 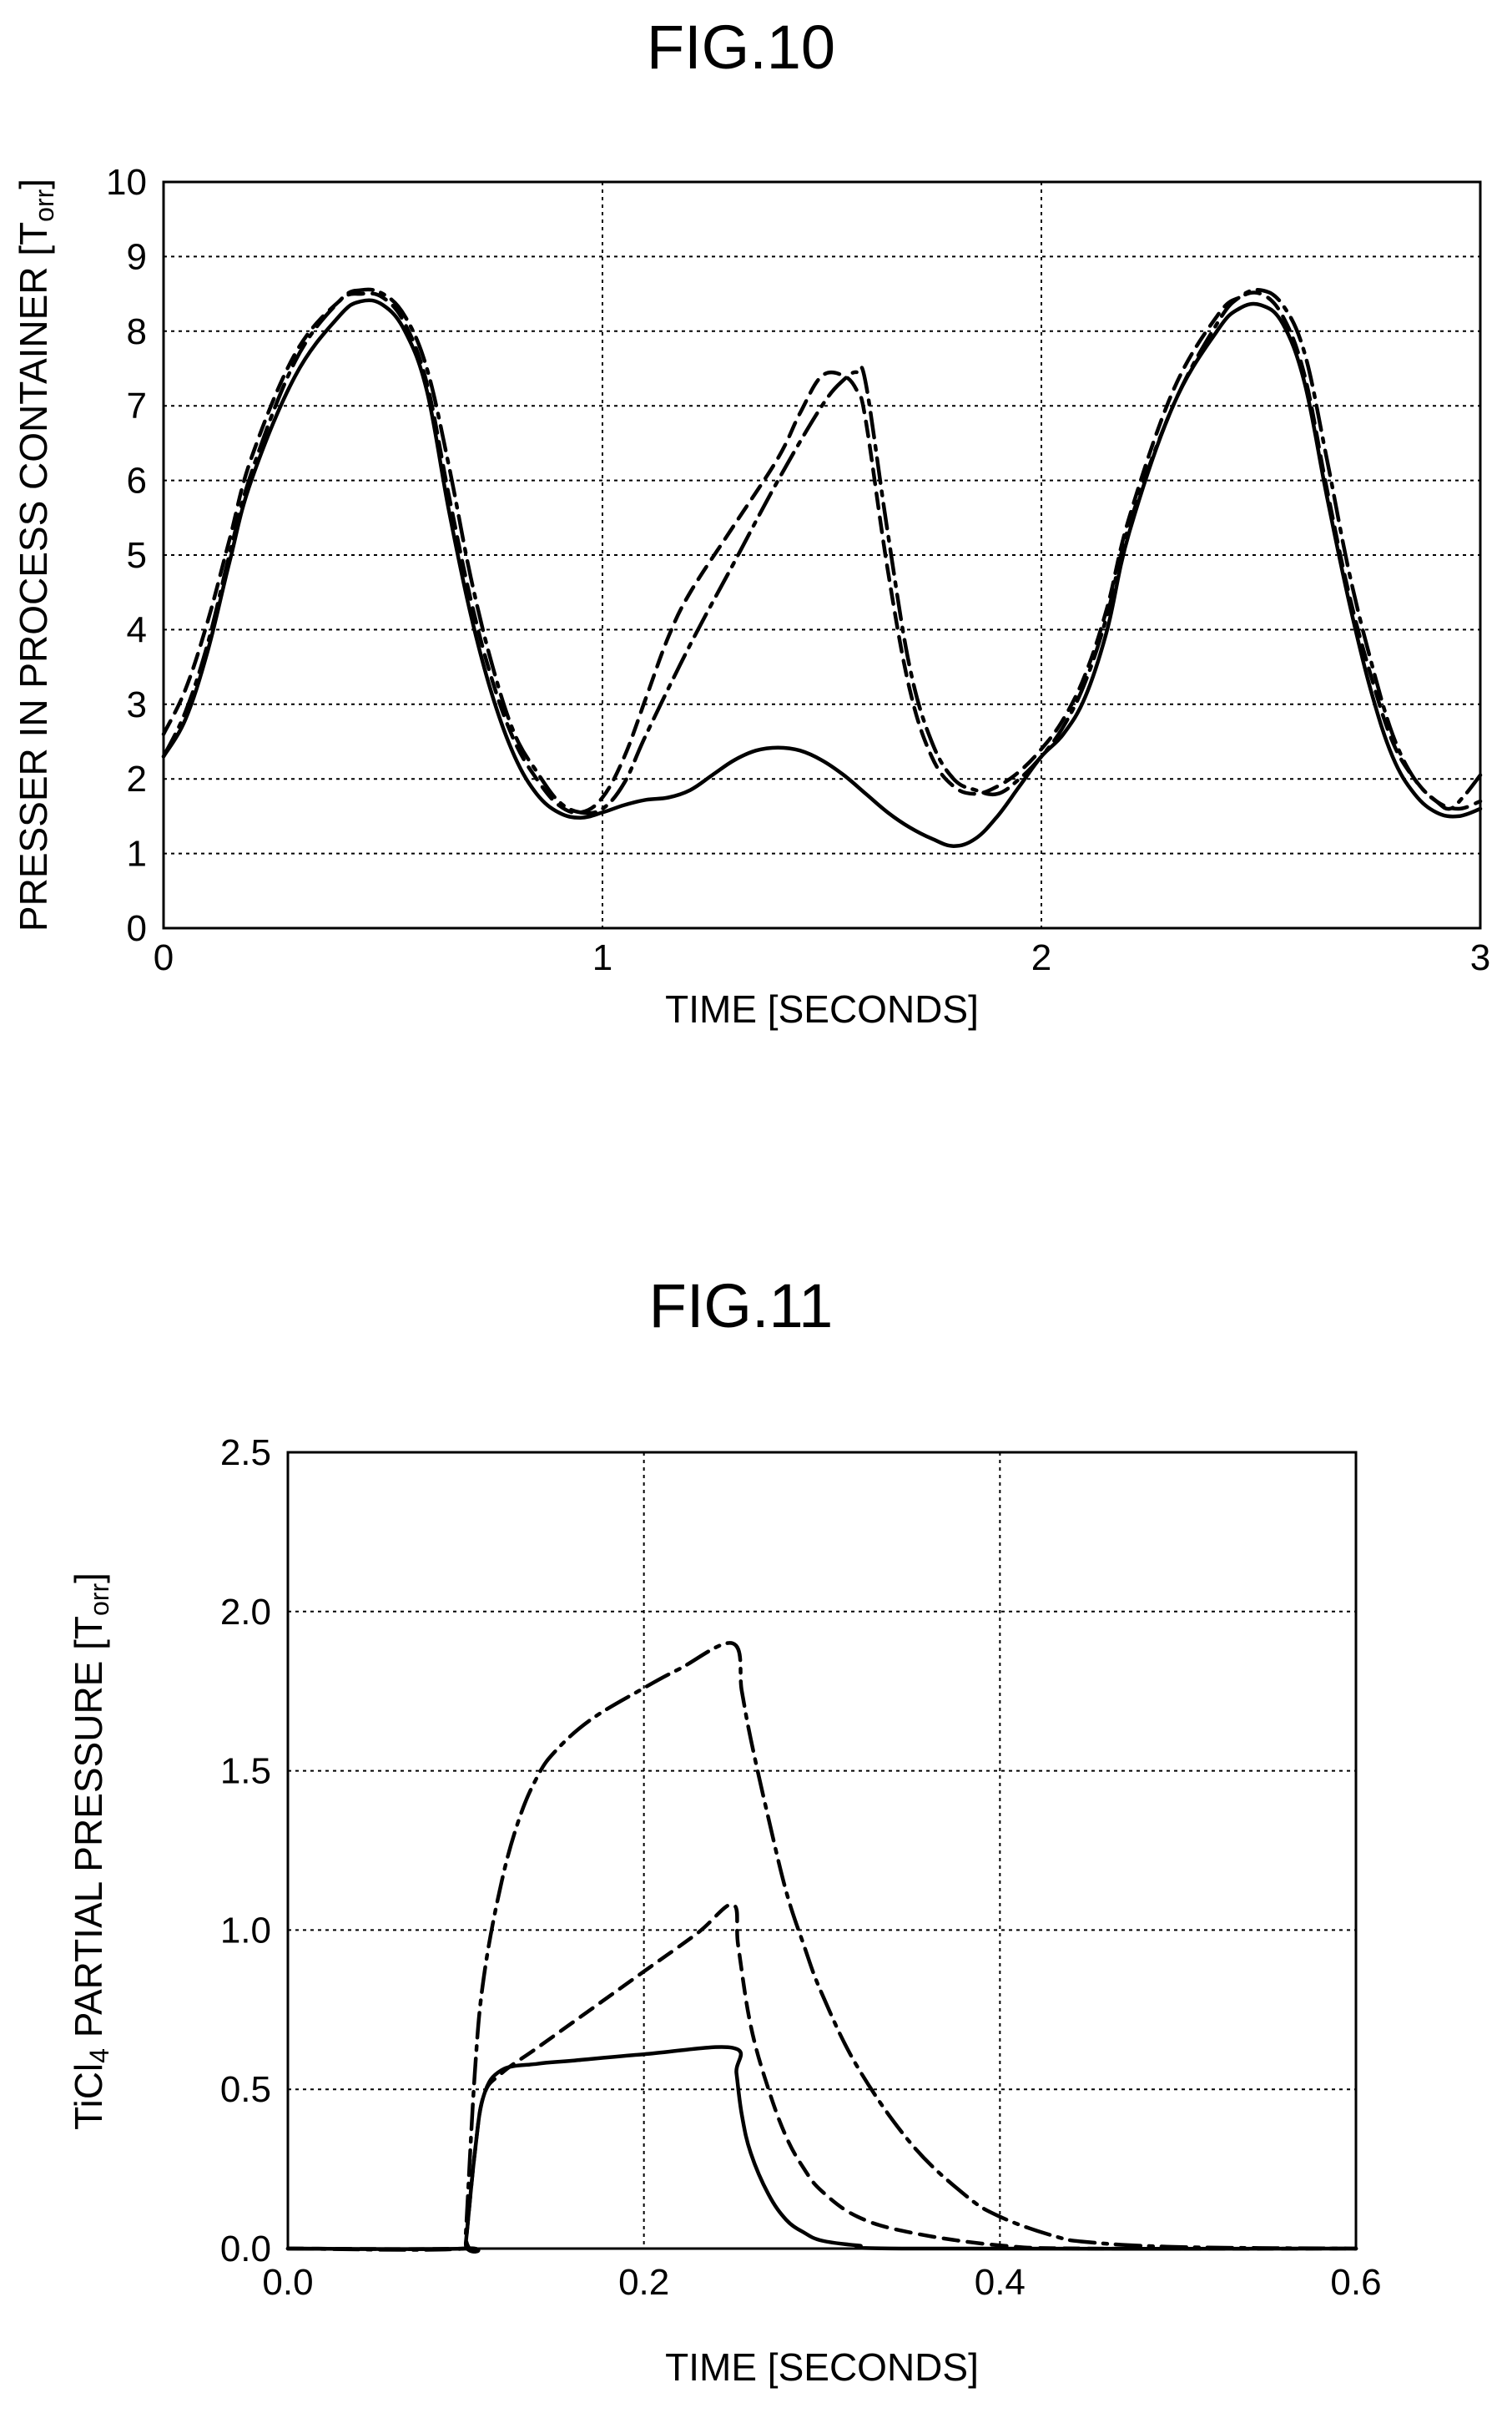 What do you see at coordinates (246, 1452) in the screenshot?
I see `y-tick-label: 2.5` at bounding box center [246, 1452].